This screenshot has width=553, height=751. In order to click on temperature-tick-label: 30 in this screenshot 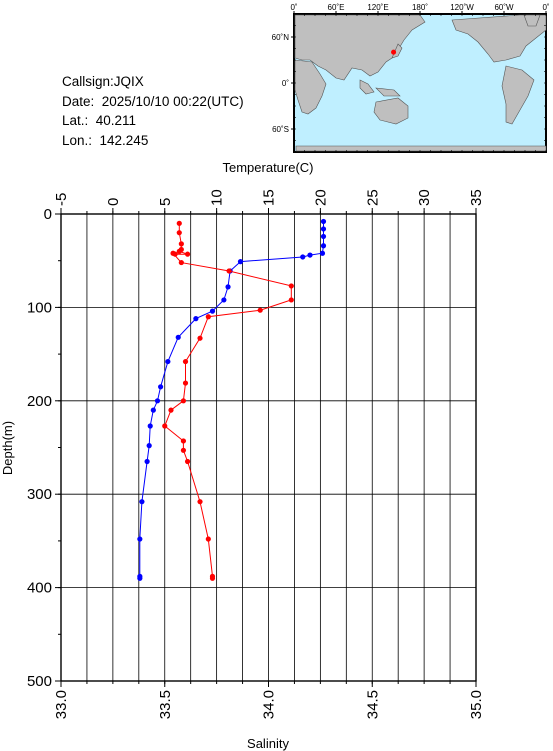, I will do `click(424, 197)`.